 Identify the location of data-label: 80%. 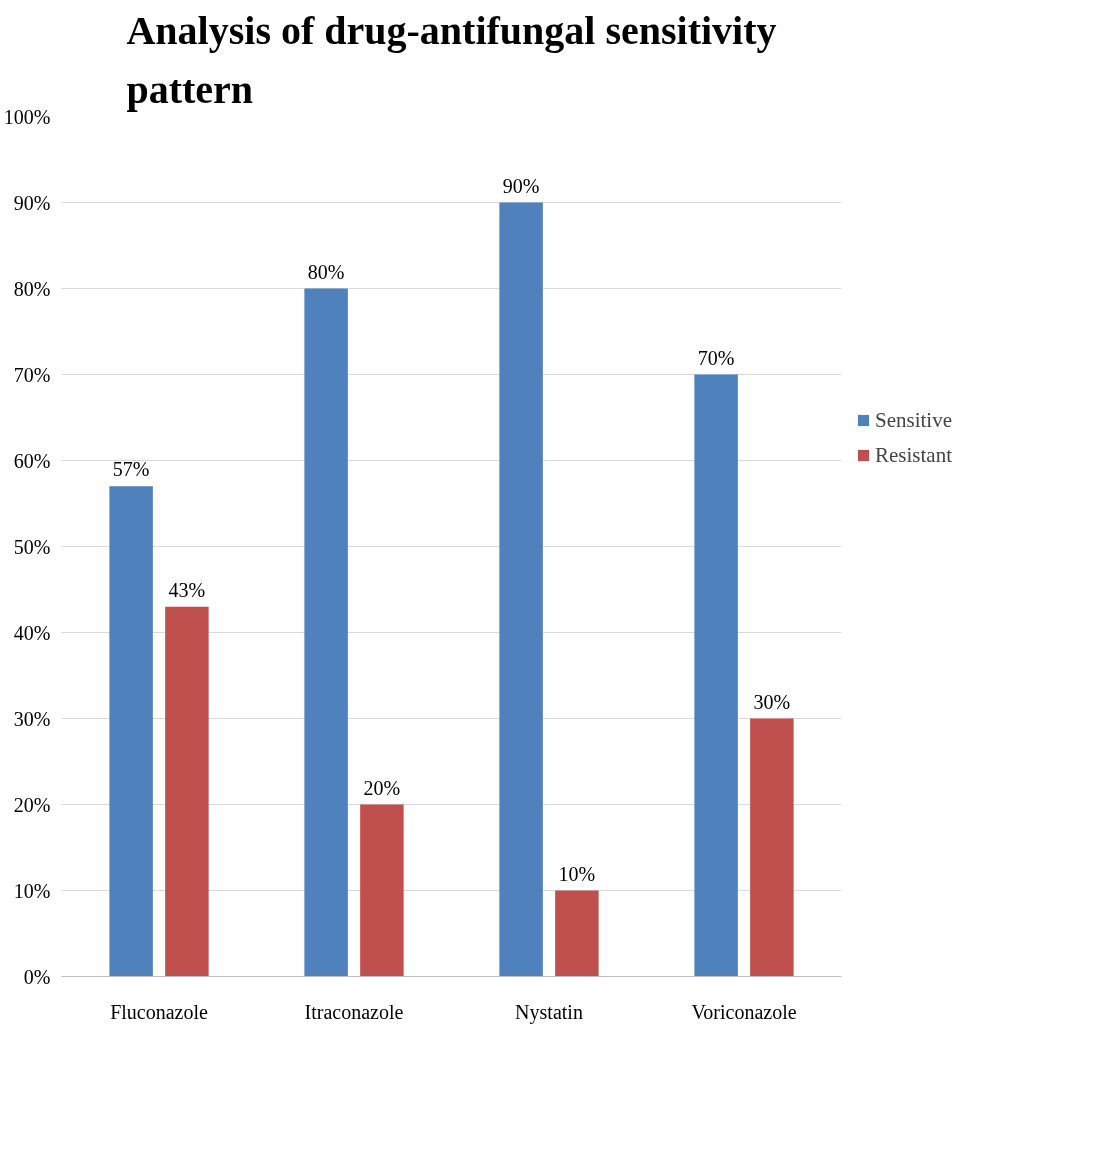
(326, 271).